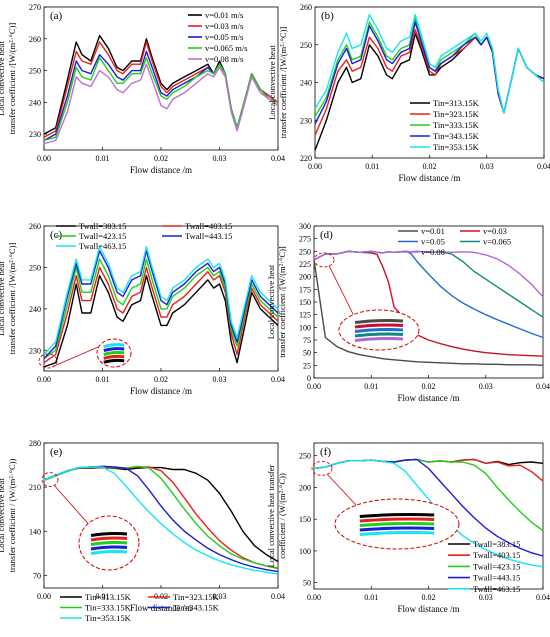  I want to click on panel-label: (d), so click(326, 235).